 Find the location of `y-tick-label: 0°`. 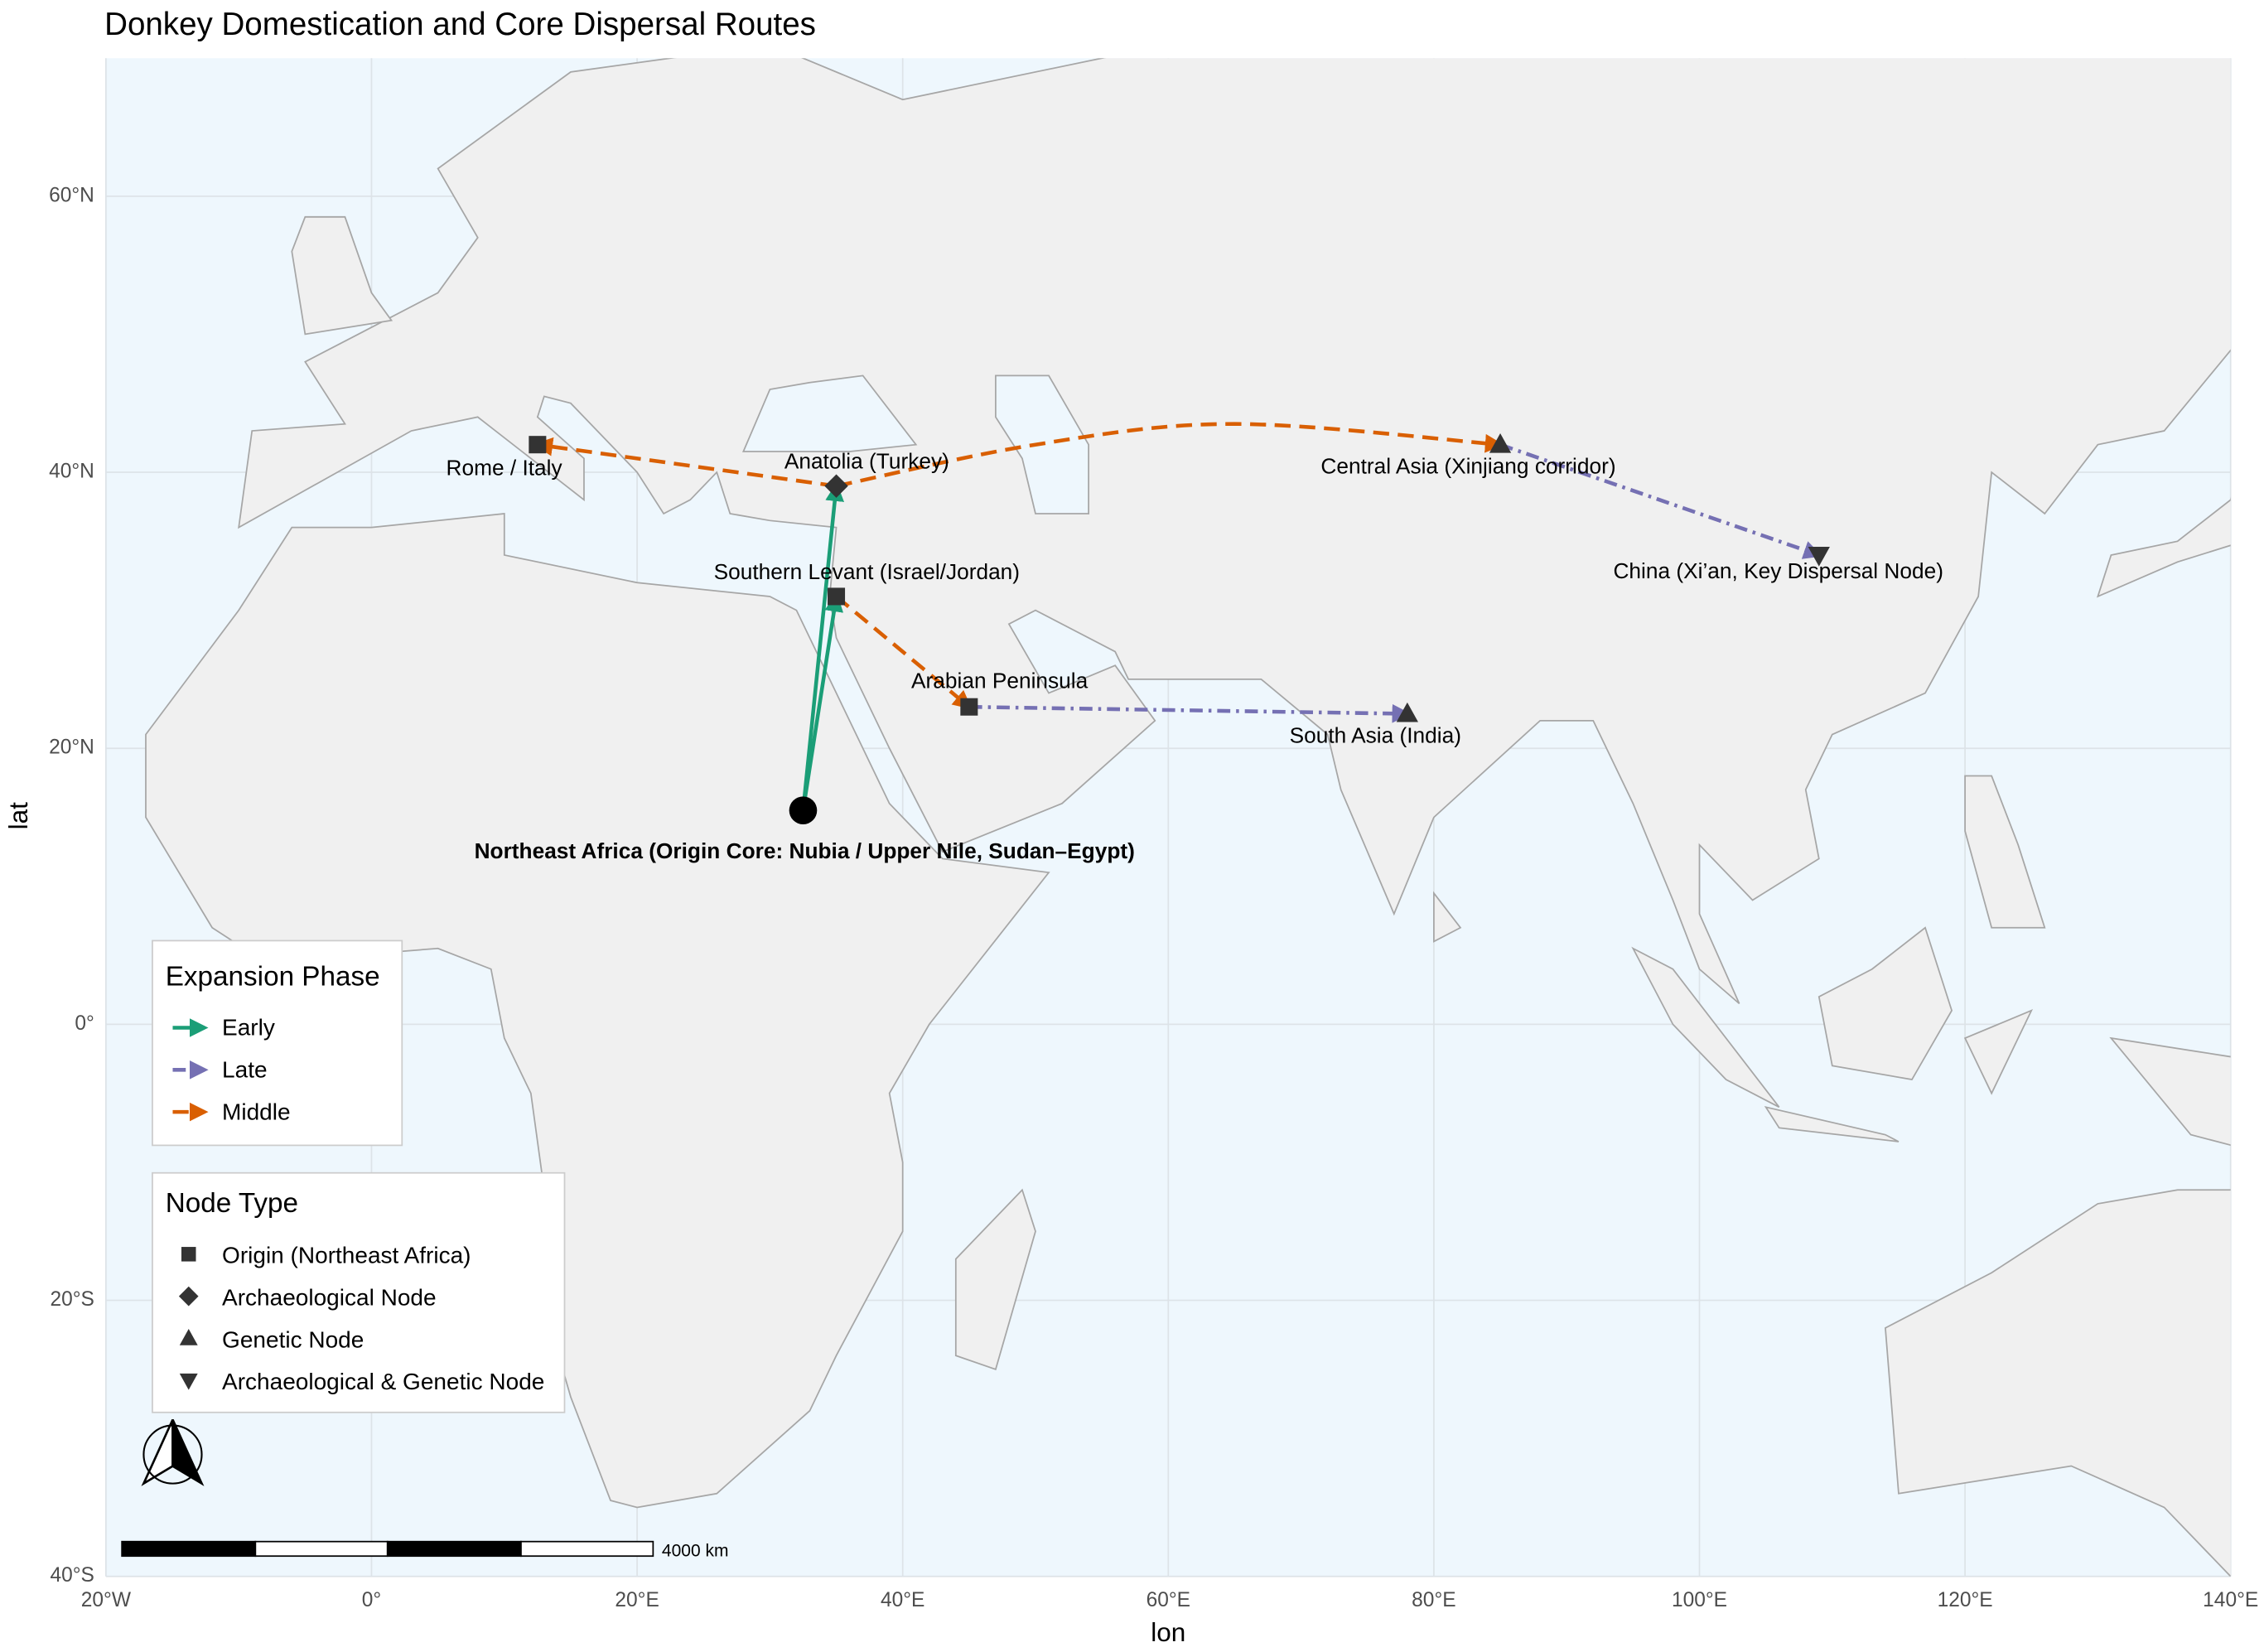

y-tick-label: 0° is located at coordinates (84, 1023).